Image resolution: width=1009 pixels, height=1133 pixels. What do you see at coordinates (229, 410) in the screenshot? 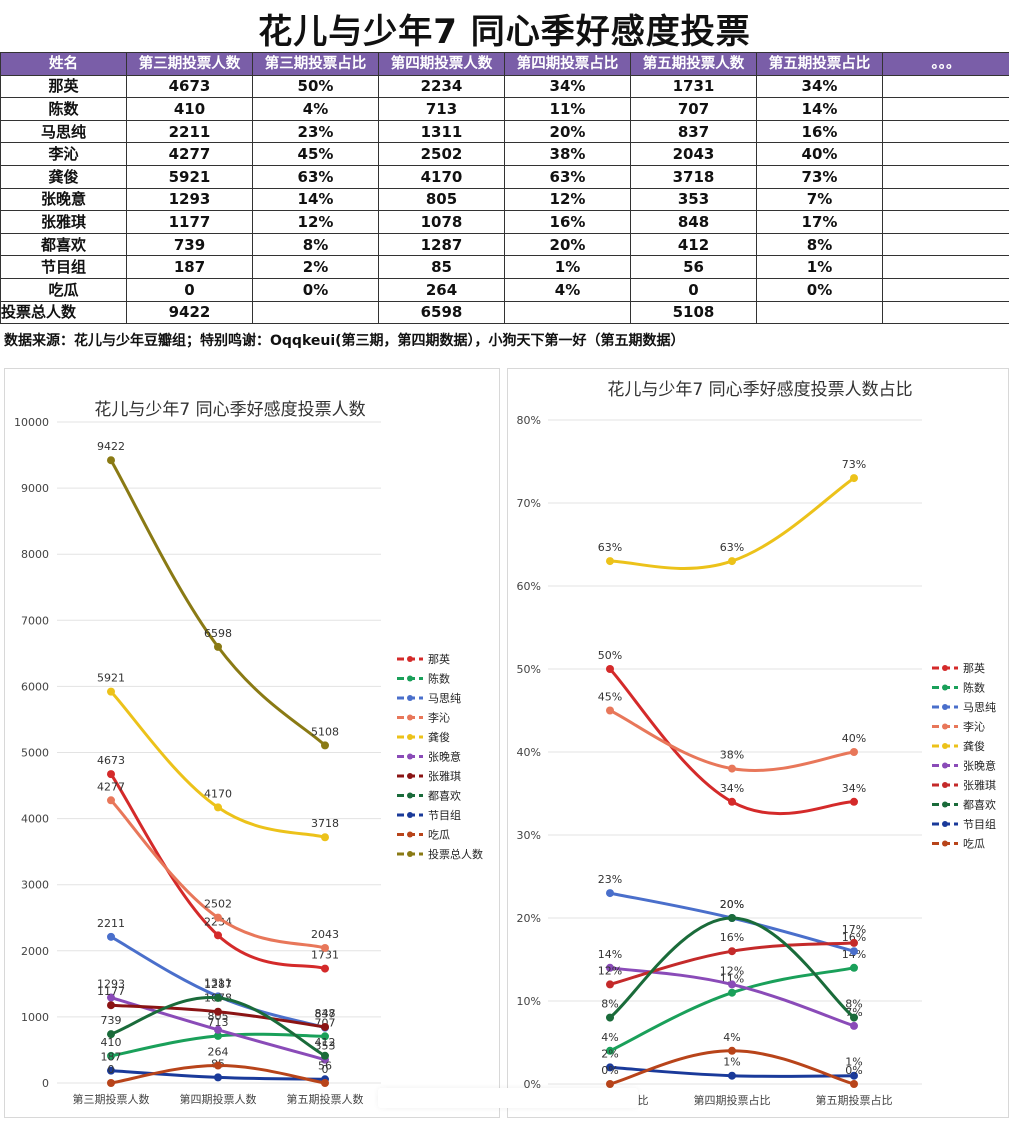
I see `chart-title: 花儿与少年7 同心季好感度投票人数` at bounding box center [229, 410].